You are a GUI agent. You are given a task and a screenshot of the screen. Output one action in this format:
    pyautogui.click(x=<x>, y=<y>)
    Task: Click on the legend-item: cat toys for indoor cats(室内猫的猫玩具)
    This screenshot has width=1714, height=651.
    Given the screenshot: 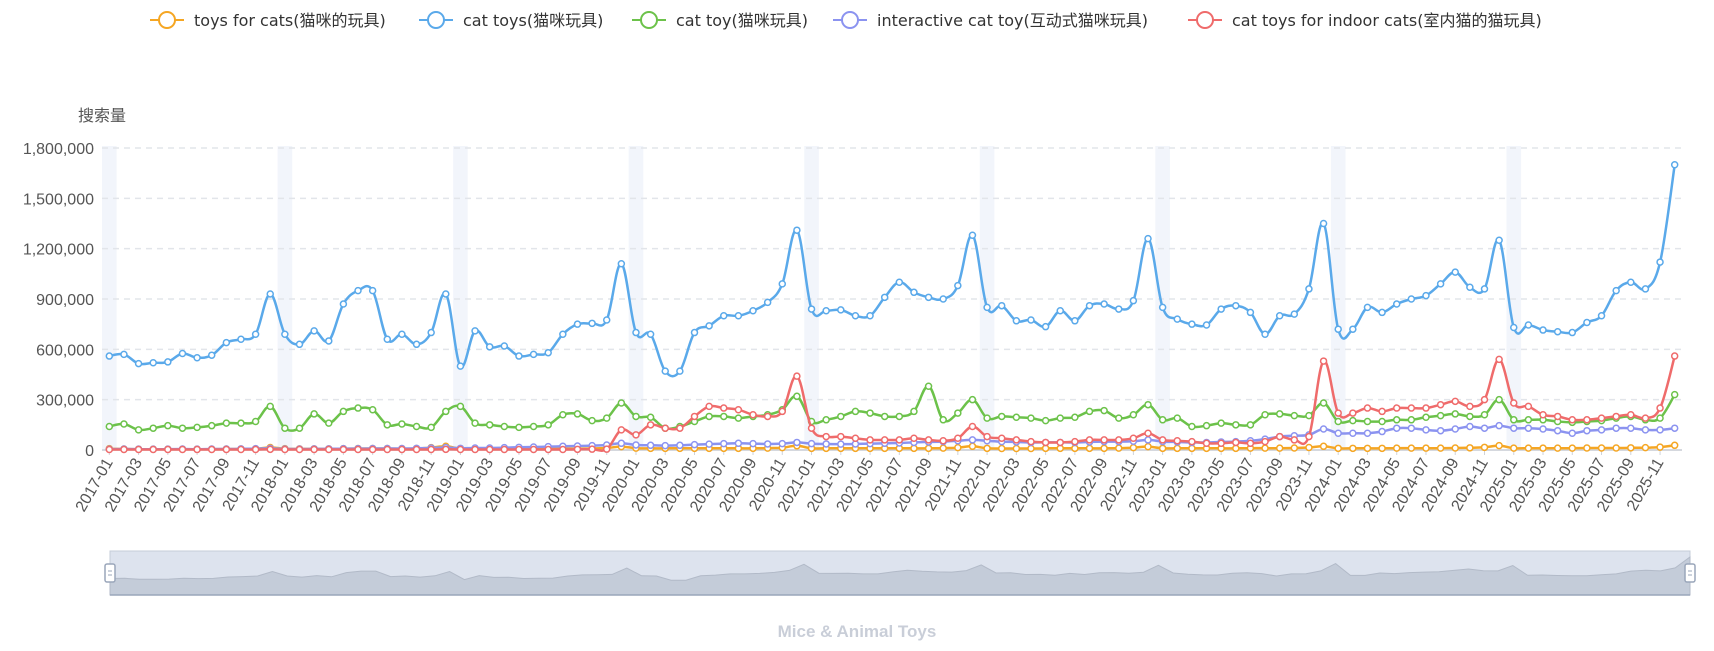 What is the action you would take?
    pyautogui.click(x=1365, y=20)
    